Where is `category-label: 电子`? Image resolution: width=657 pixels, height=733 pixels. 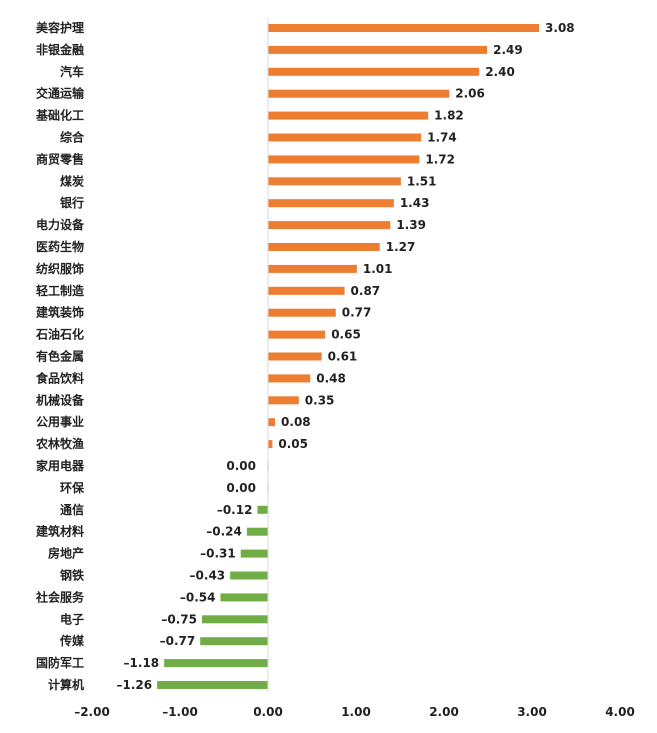
category-label: 电子 is located at coordinates (72, 618).